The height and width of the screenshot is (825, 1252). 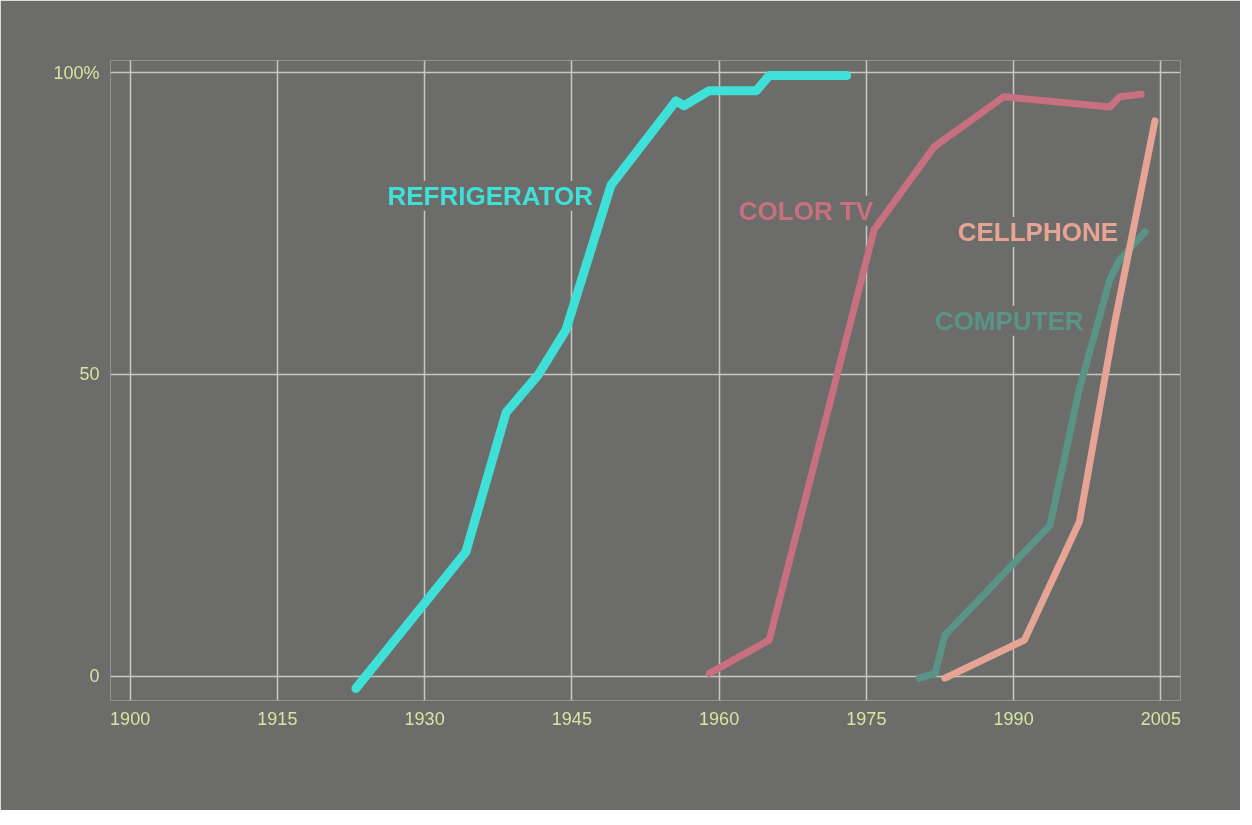 What do you see at coordinates (571, 718) in the screenshot?
I see `x-tick-label: 1945` at bounding box center [571, 718].